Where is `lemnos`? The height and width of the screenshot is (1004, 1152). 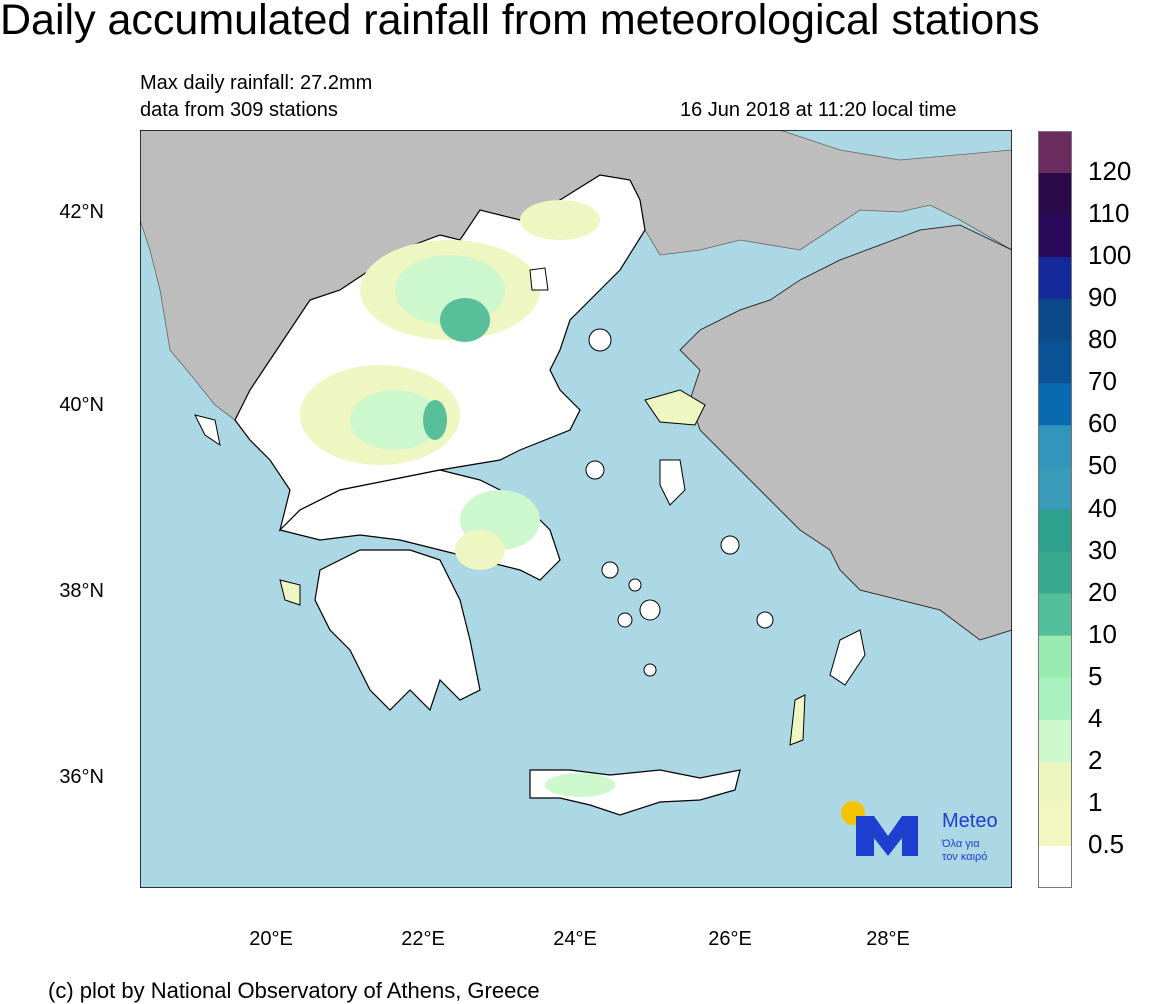
lemnos is located at coordinates (600, 340).